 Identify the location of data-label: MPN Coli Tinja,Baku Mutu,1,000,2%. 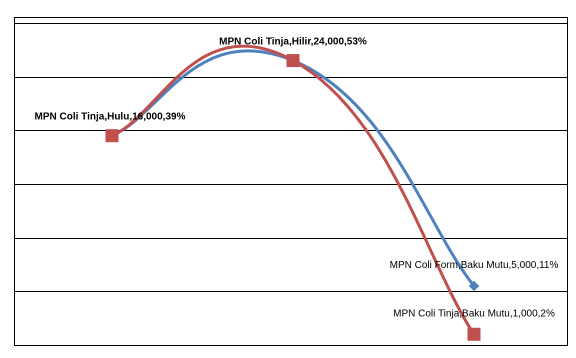
(474, 313).